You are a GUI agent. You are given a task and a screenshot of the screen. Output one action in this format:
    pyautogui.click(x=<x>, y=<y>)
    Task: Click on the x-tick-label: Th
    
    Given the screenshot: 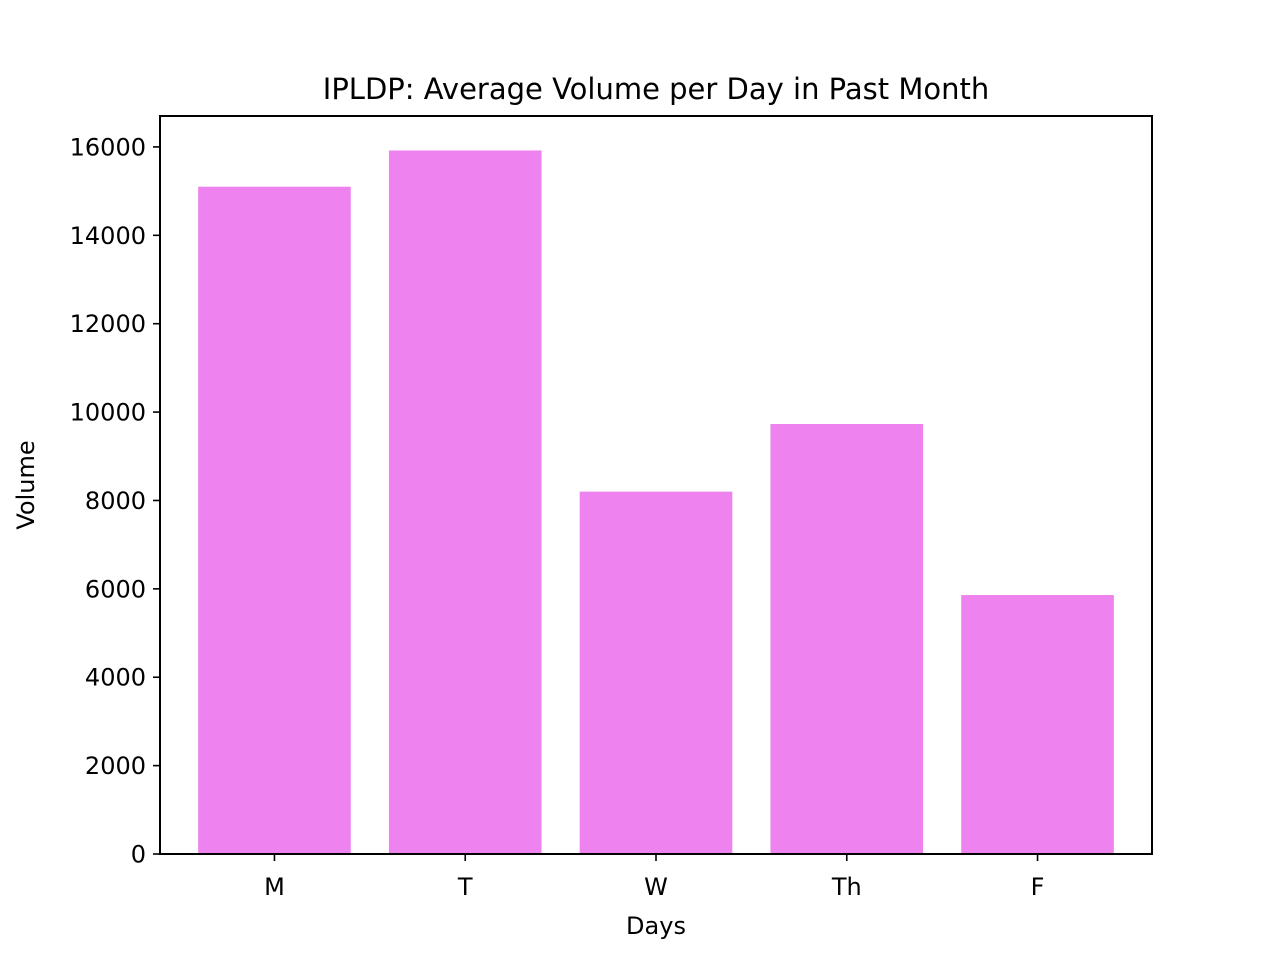 What is the action you would take?
    pyautogui.click(x=846, y=887)
    